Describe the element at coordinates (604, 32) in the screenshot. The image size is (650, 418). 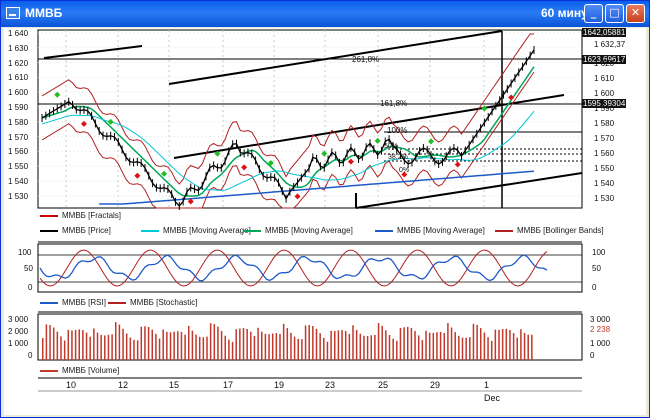
I see `last-price-box: 1642,05881` at that location.